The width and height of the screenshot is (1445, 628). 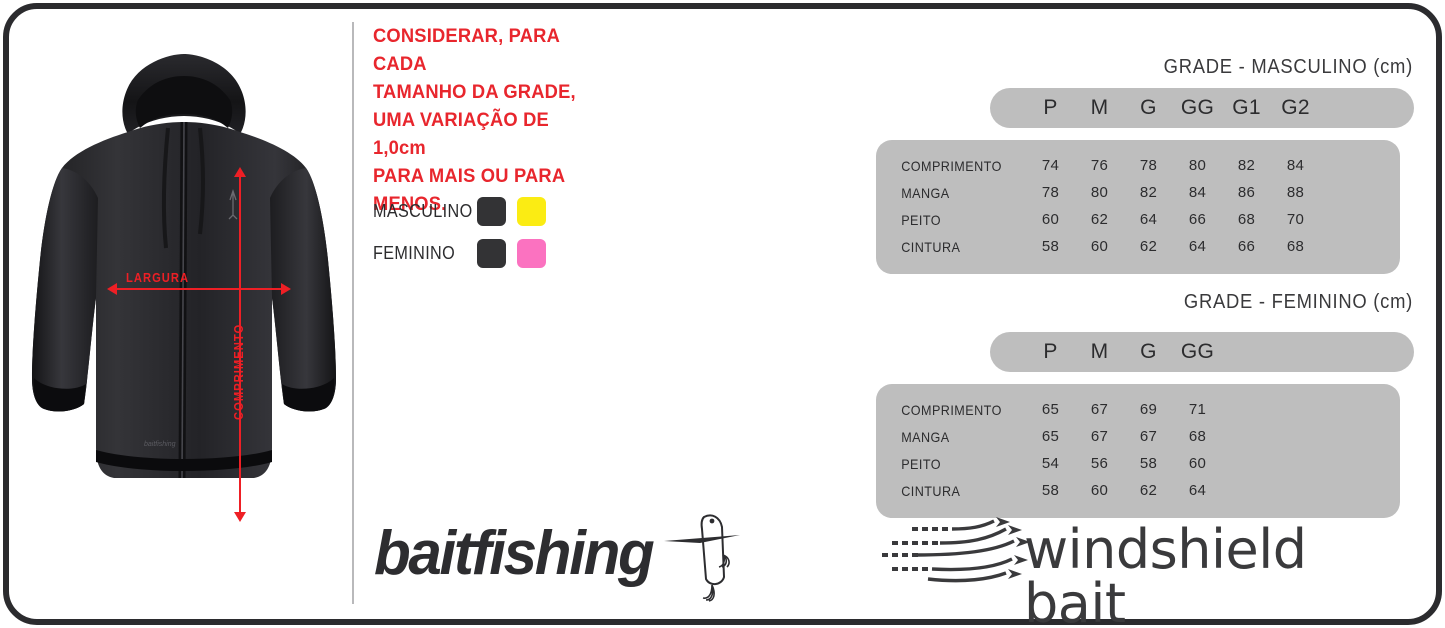 I want to click on table-cell: 54, so click(x=1050, y=463).